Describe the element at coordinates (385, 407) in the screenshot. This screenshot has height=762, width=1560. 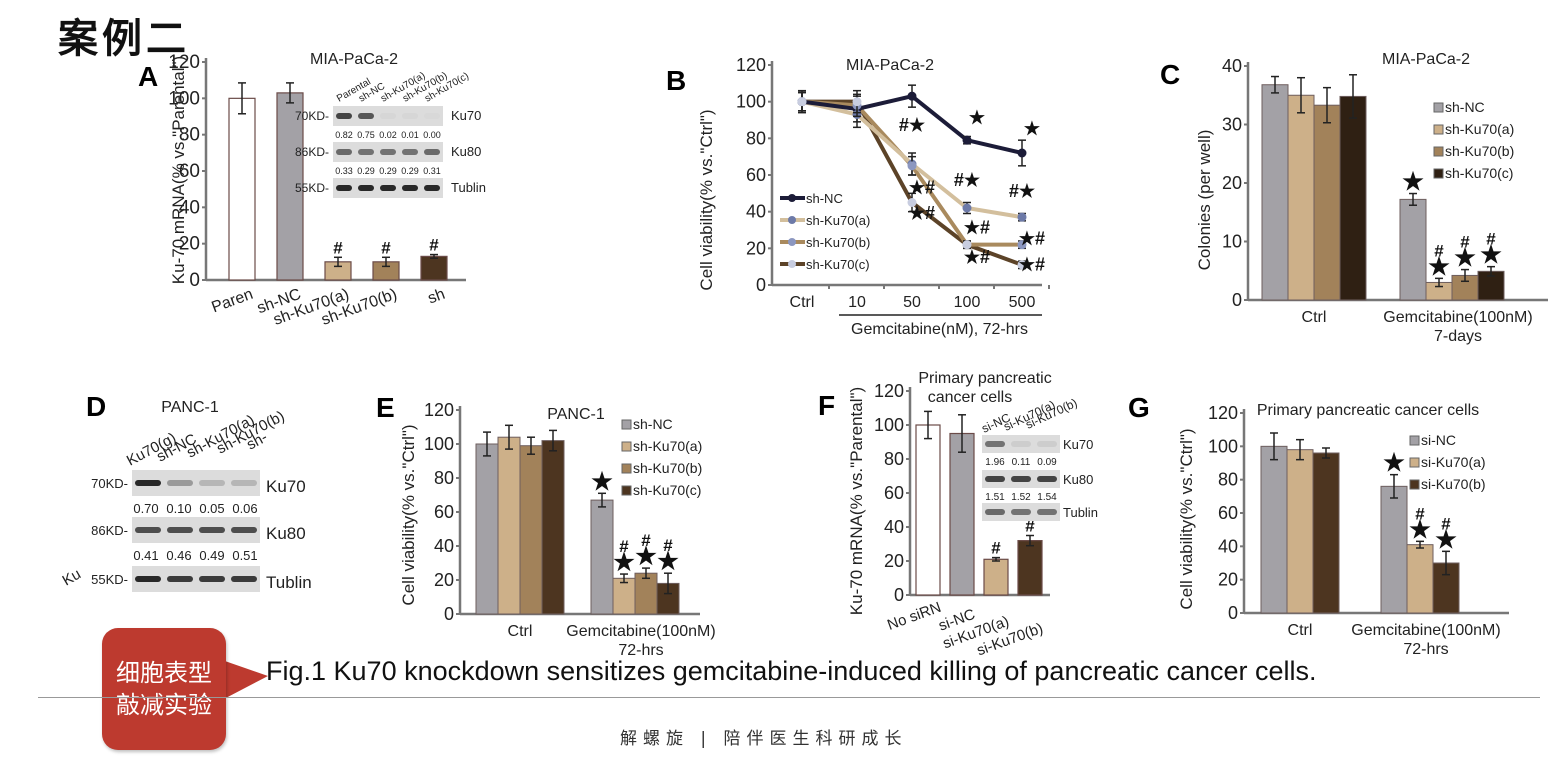
I see `panel-label-e: E` at that location.